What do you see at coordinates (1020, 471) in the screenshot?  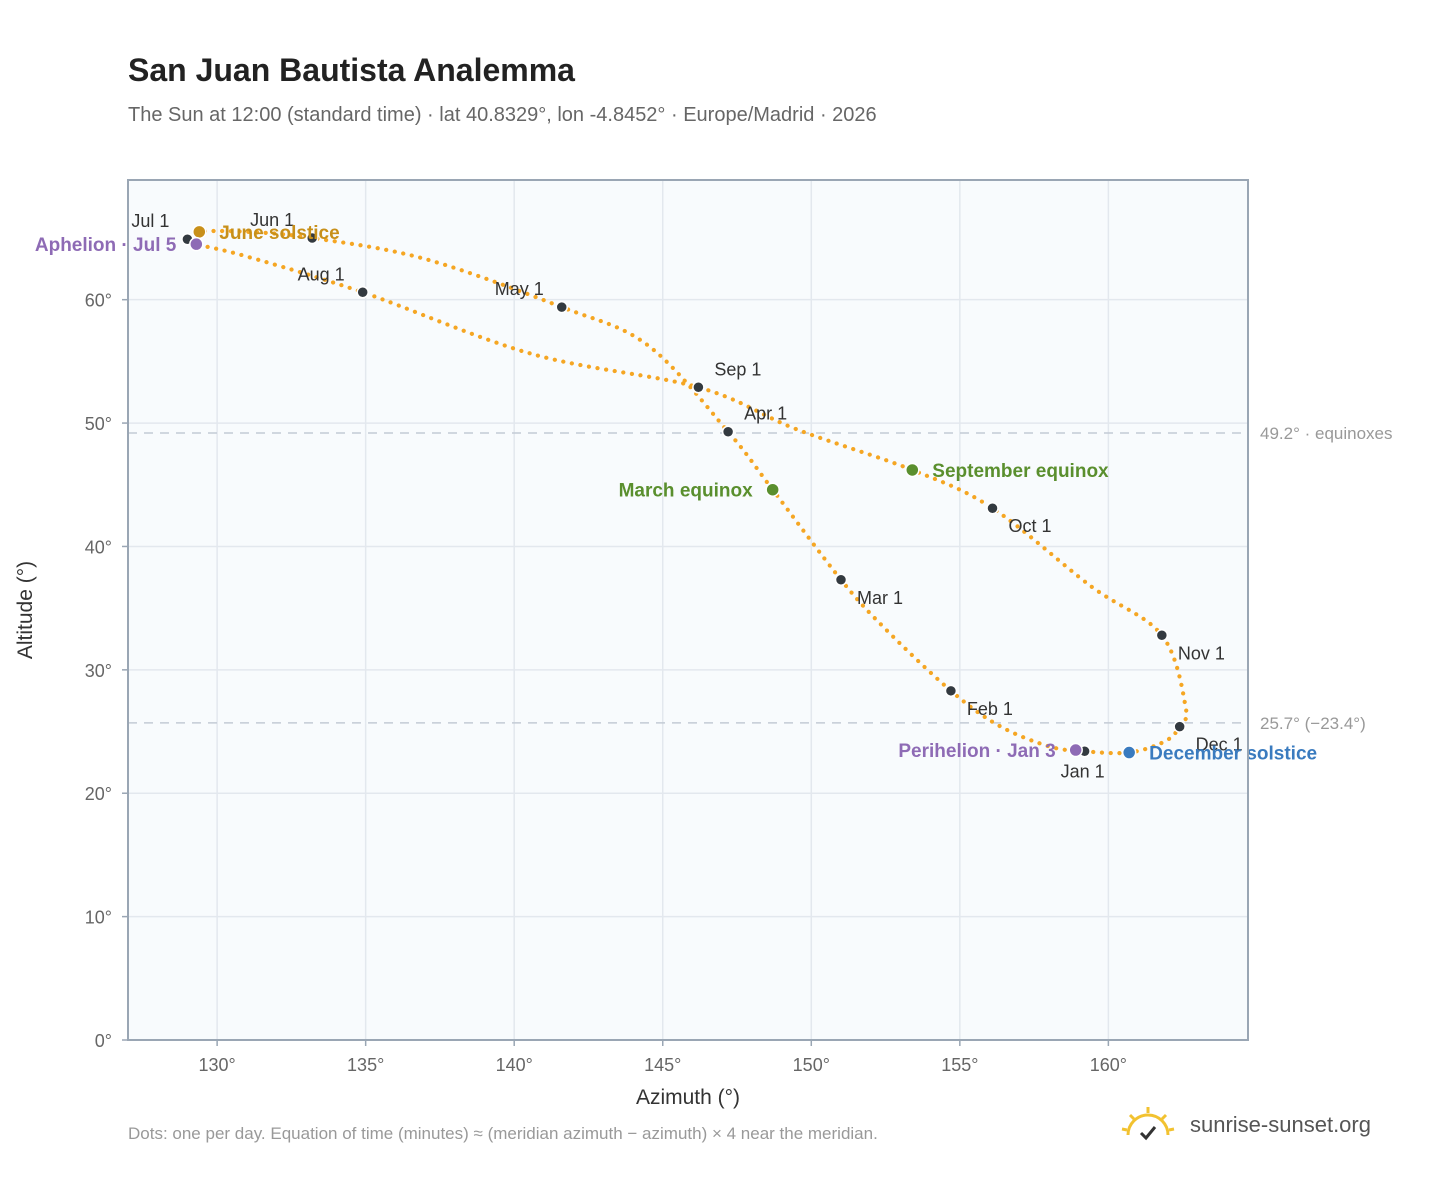 I see `event-label: September equinox` at bounding box center [1020, 471].